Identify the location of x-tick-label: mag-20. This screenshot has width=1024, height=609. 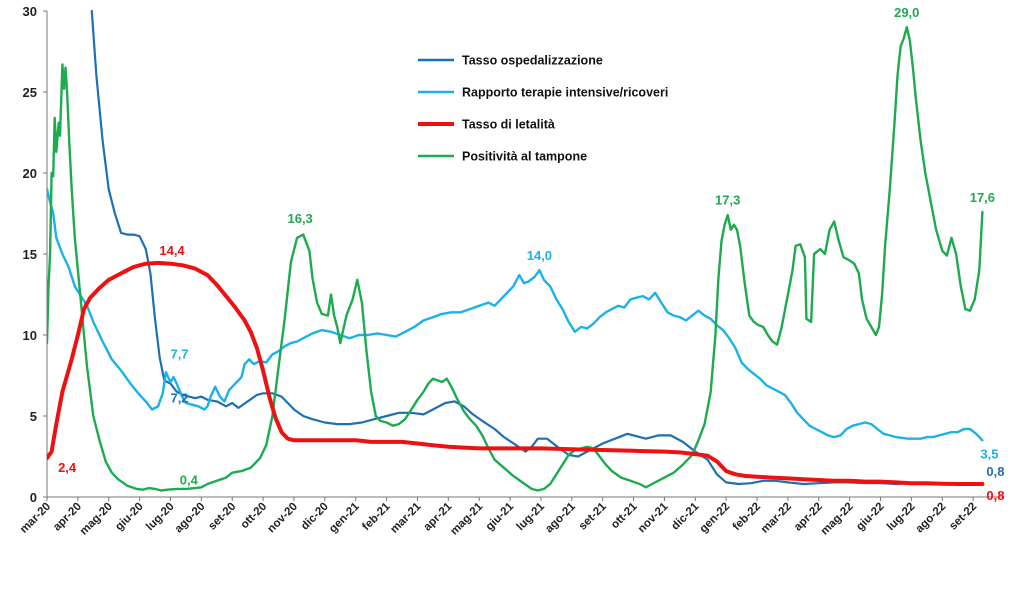
(96, 519).